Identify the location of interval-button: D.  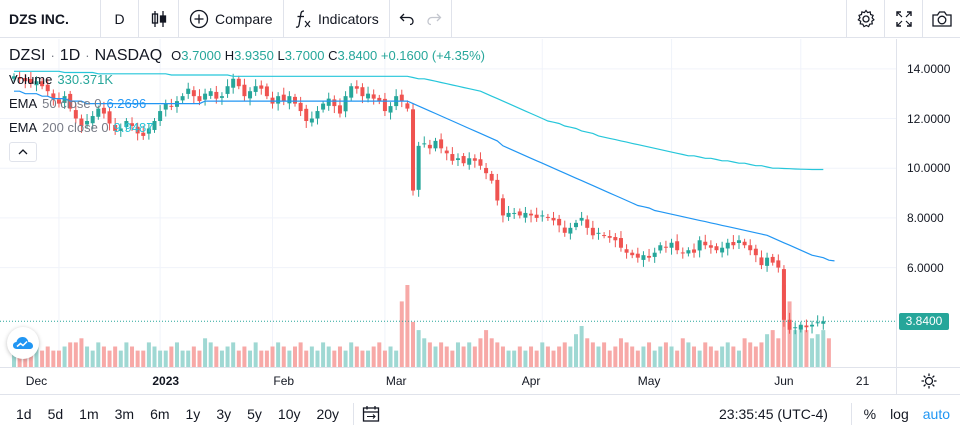
(120, 19).